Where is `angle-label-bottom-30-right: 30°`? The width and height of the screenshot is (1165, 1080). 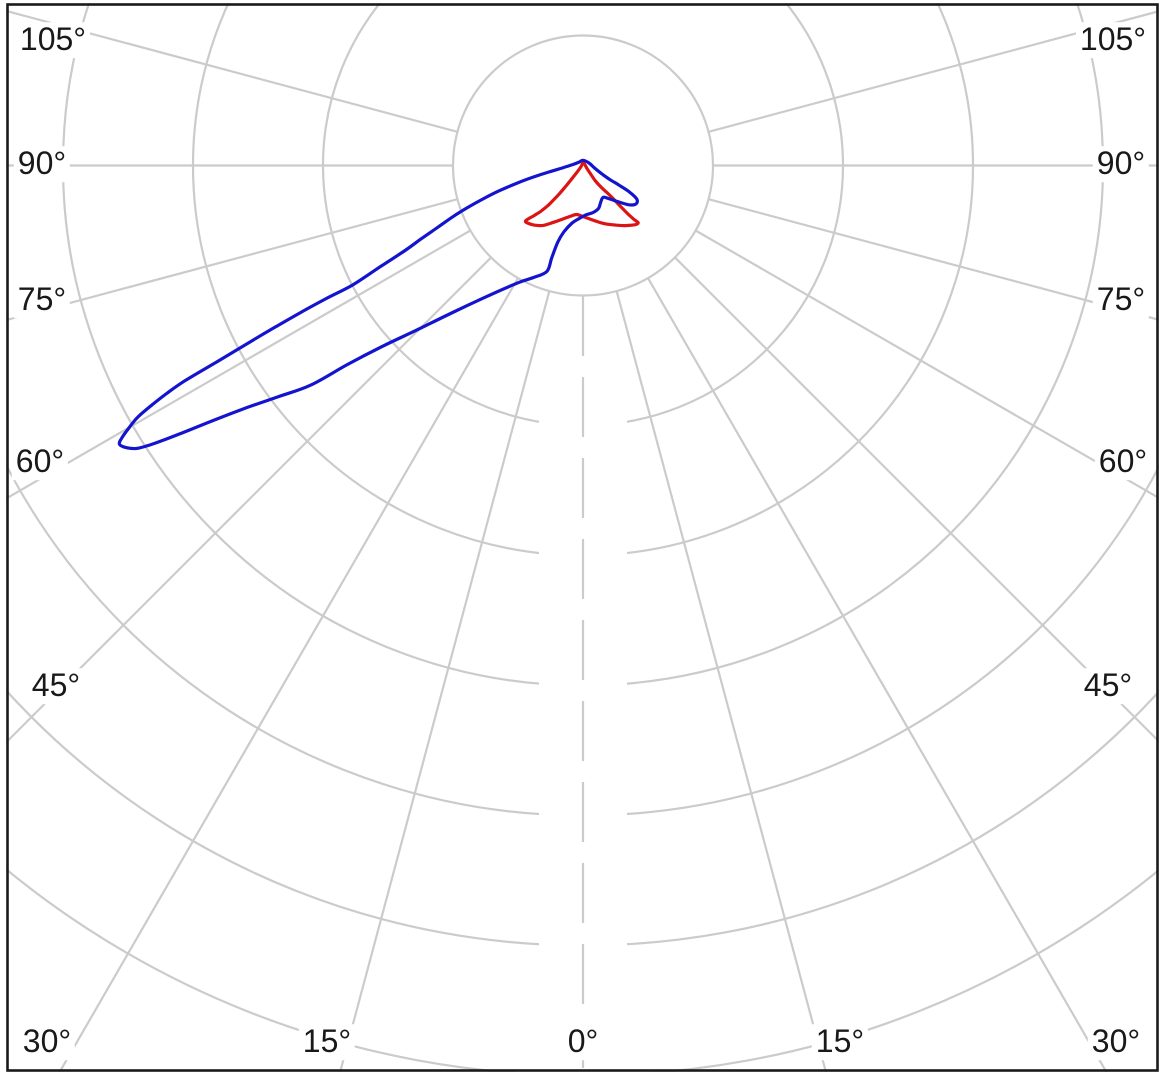 angle-label-bottom-30-right: 30° is located at coordinates (1116, 1042).